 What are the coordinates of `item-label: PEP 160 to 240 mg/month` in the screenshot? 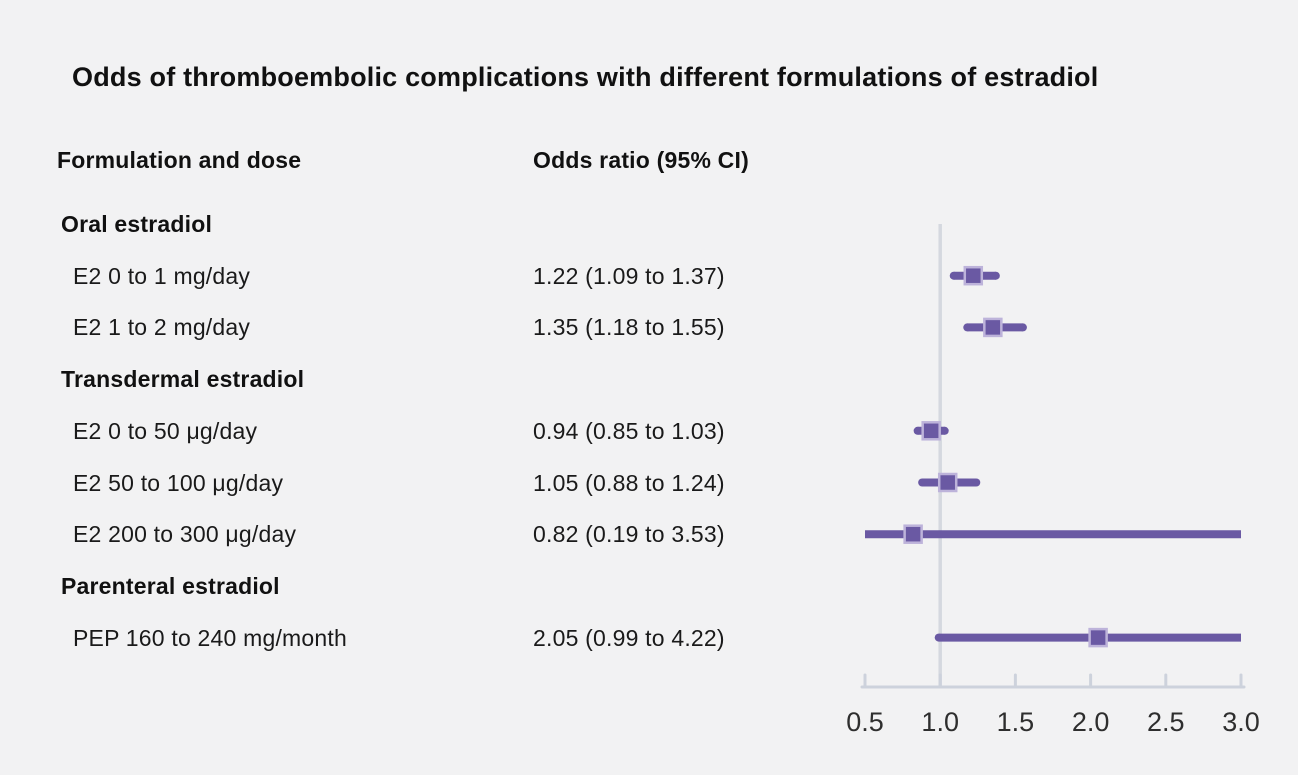 It's located at (210, 637).